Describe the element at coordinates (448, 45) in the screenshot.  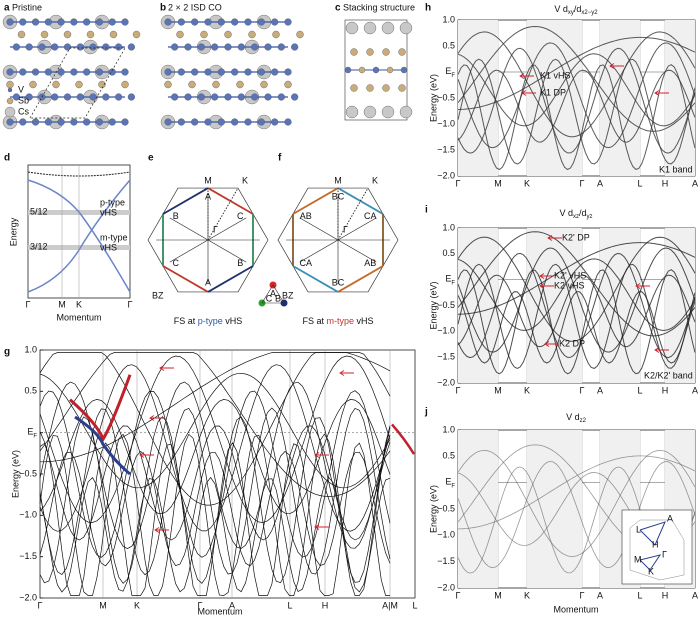
I see `y-tick-label: 0.5` at that location.